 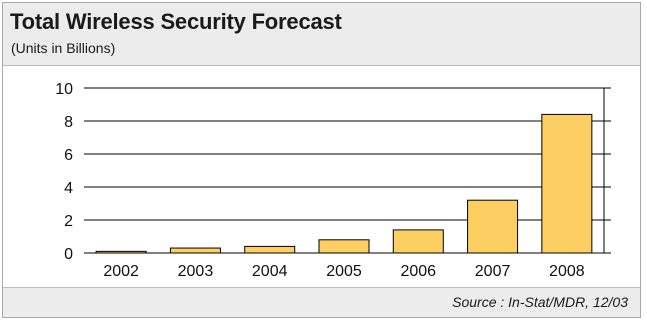 I want to click on x-tick-label: 2002, so click(x=121, y=271).